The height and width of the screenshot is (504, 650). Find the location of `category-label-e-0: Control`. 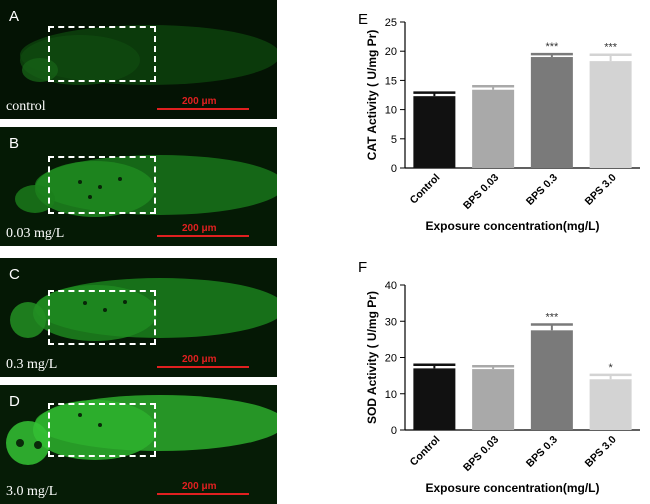

category-label-e-0: Control is located at coordinates (425, 189).